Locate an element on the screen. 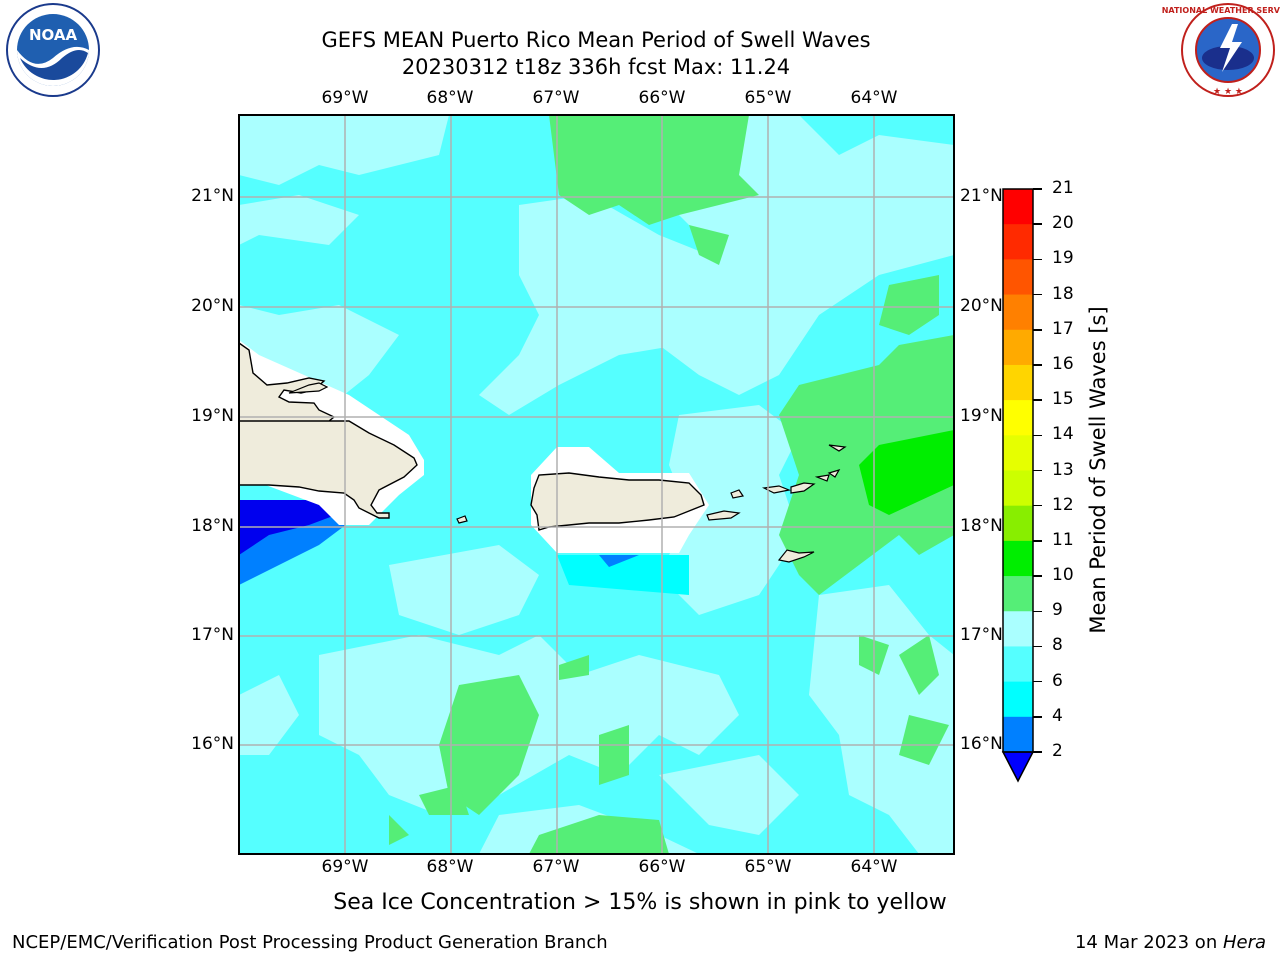 This screenshot has height=960, width=1280. colorbar-tick-label: 20 is located at coordinates (1063, 223).